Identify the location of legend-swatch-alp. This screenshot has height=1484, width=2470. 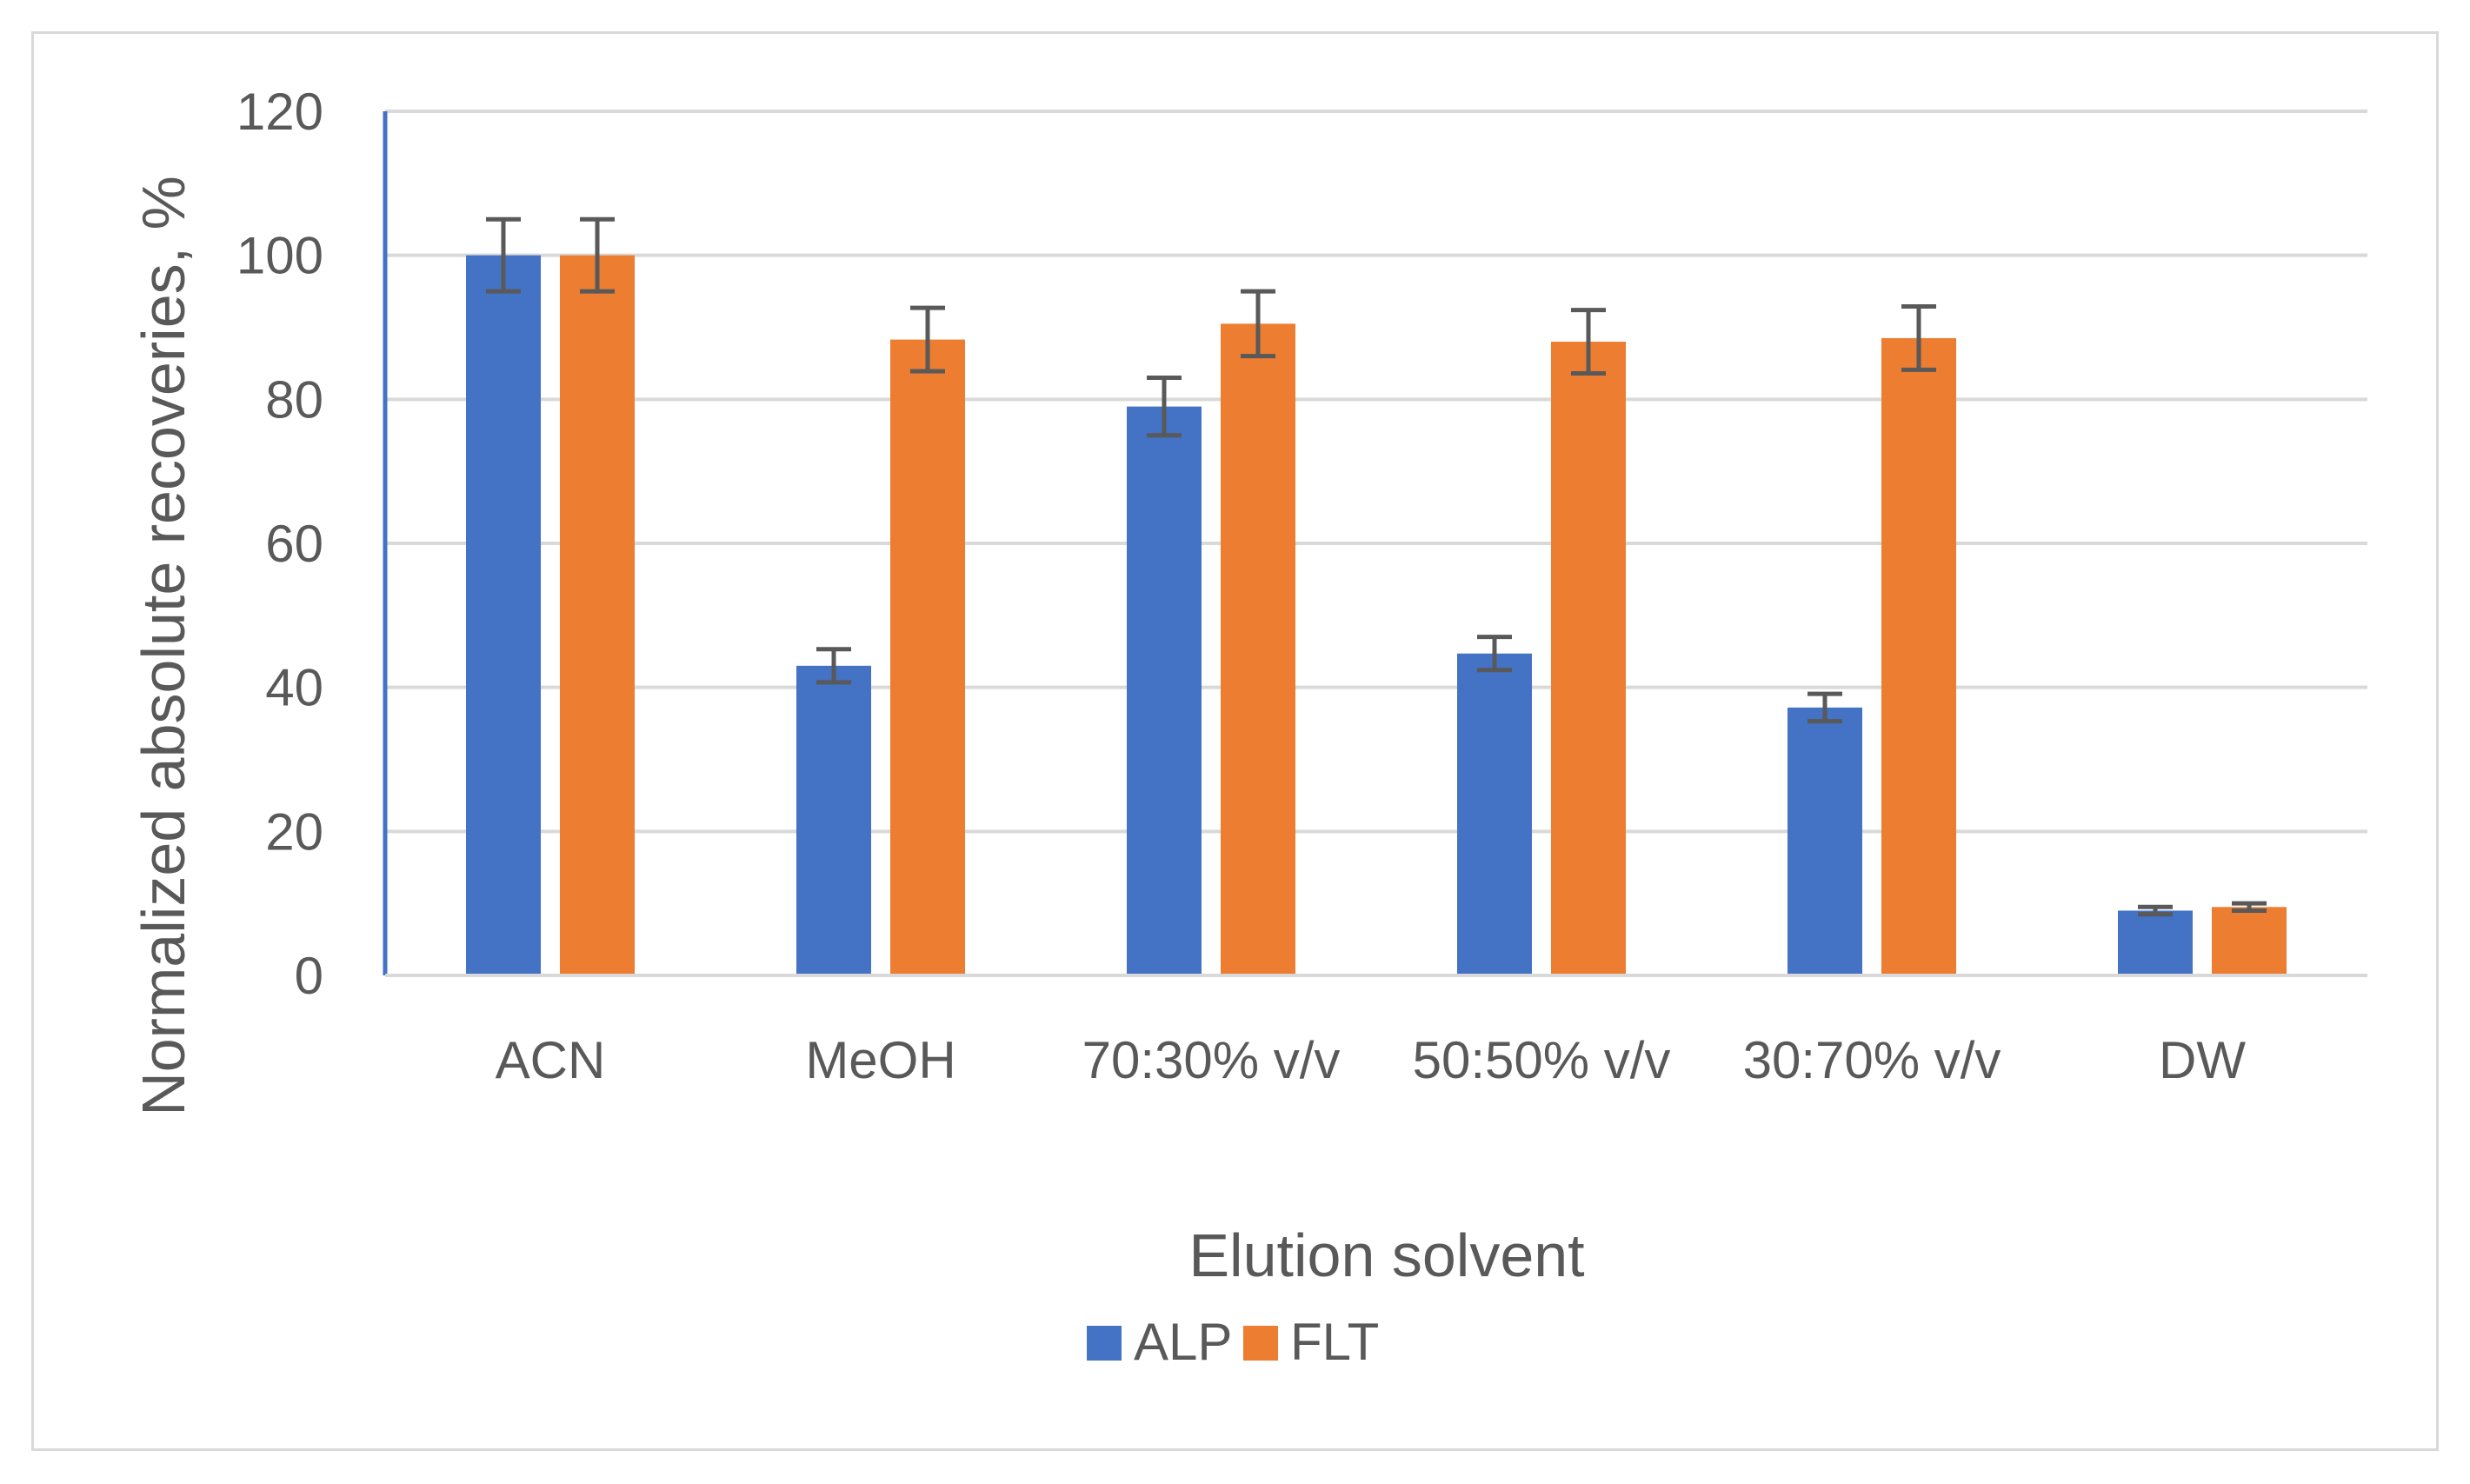
(1105, 1343).